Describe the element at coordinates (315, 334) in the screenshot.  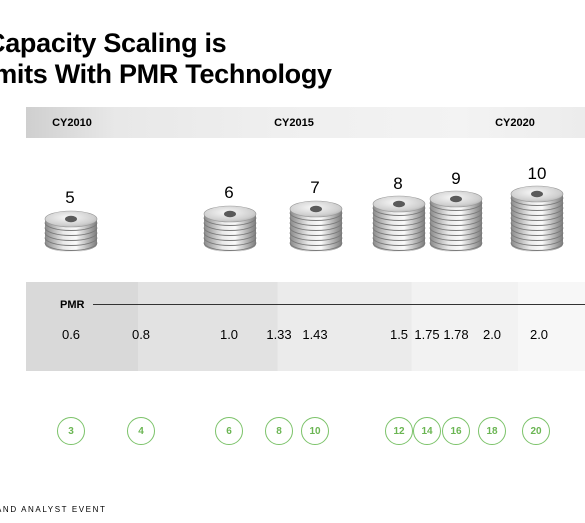
I see `pmr-value: 1.43` at that location.